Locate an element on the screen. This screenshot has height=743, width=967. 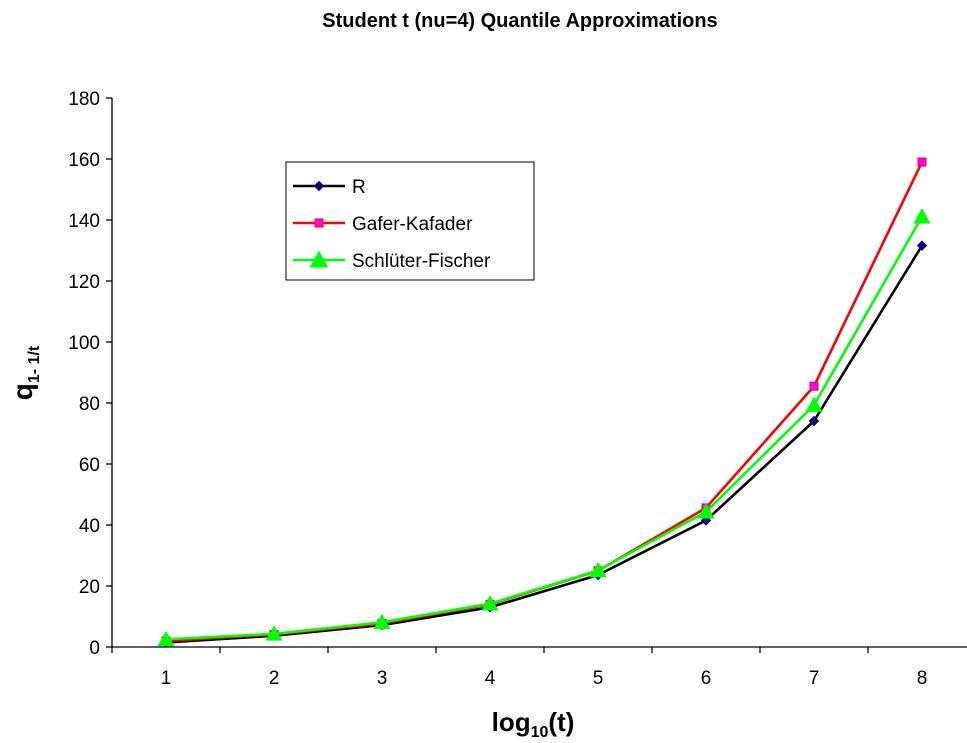
y-tick-label: 120 is located at coordinates (84, 282).